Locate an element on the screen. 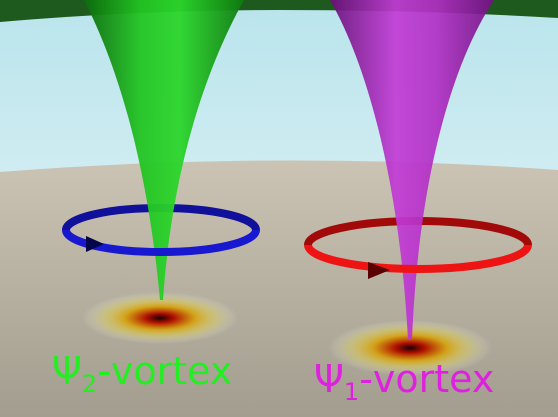 The width and height of the screenshot is (558, 417). vortex-1-subscript: 1 is located at coordinates (351, 392).